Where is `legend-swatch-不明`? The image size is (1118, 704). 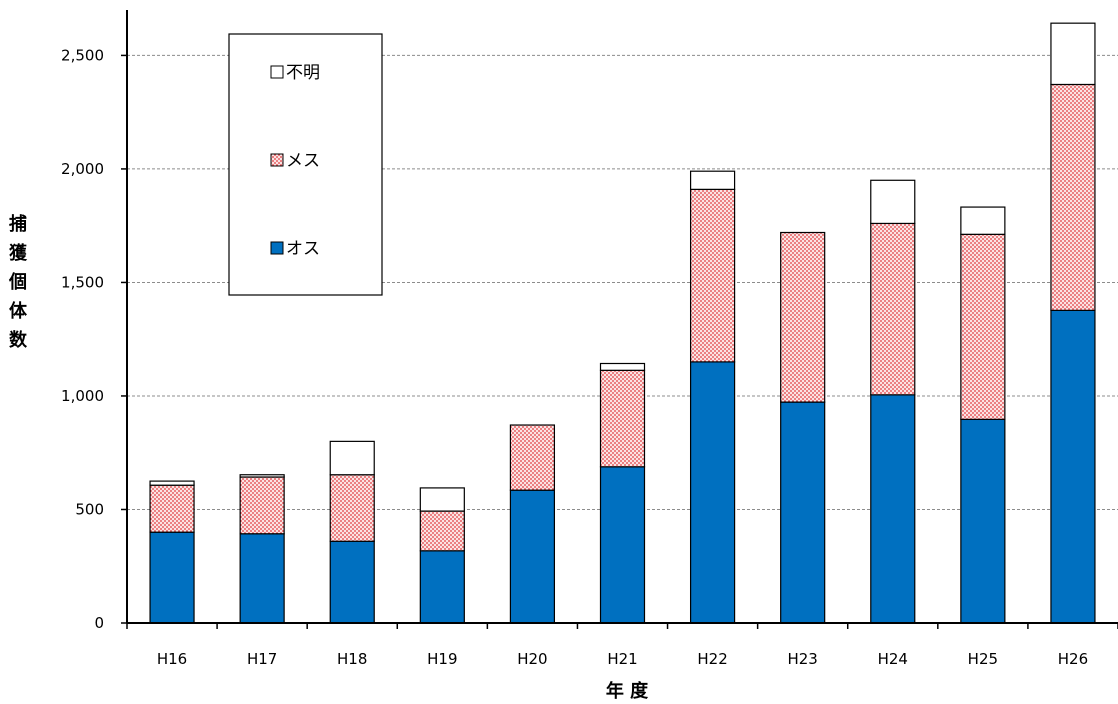 legend-swatch-不明 is located at coordinates (277, 72).